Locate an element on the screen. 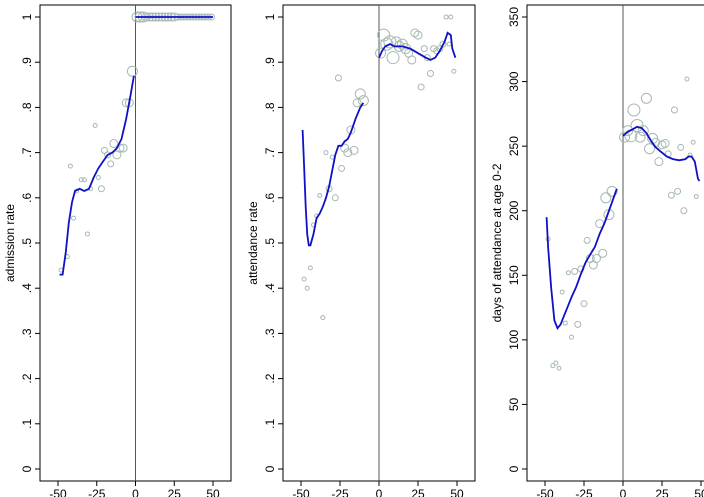  y-tick-label: .6 is located at coordinates (27, 197).